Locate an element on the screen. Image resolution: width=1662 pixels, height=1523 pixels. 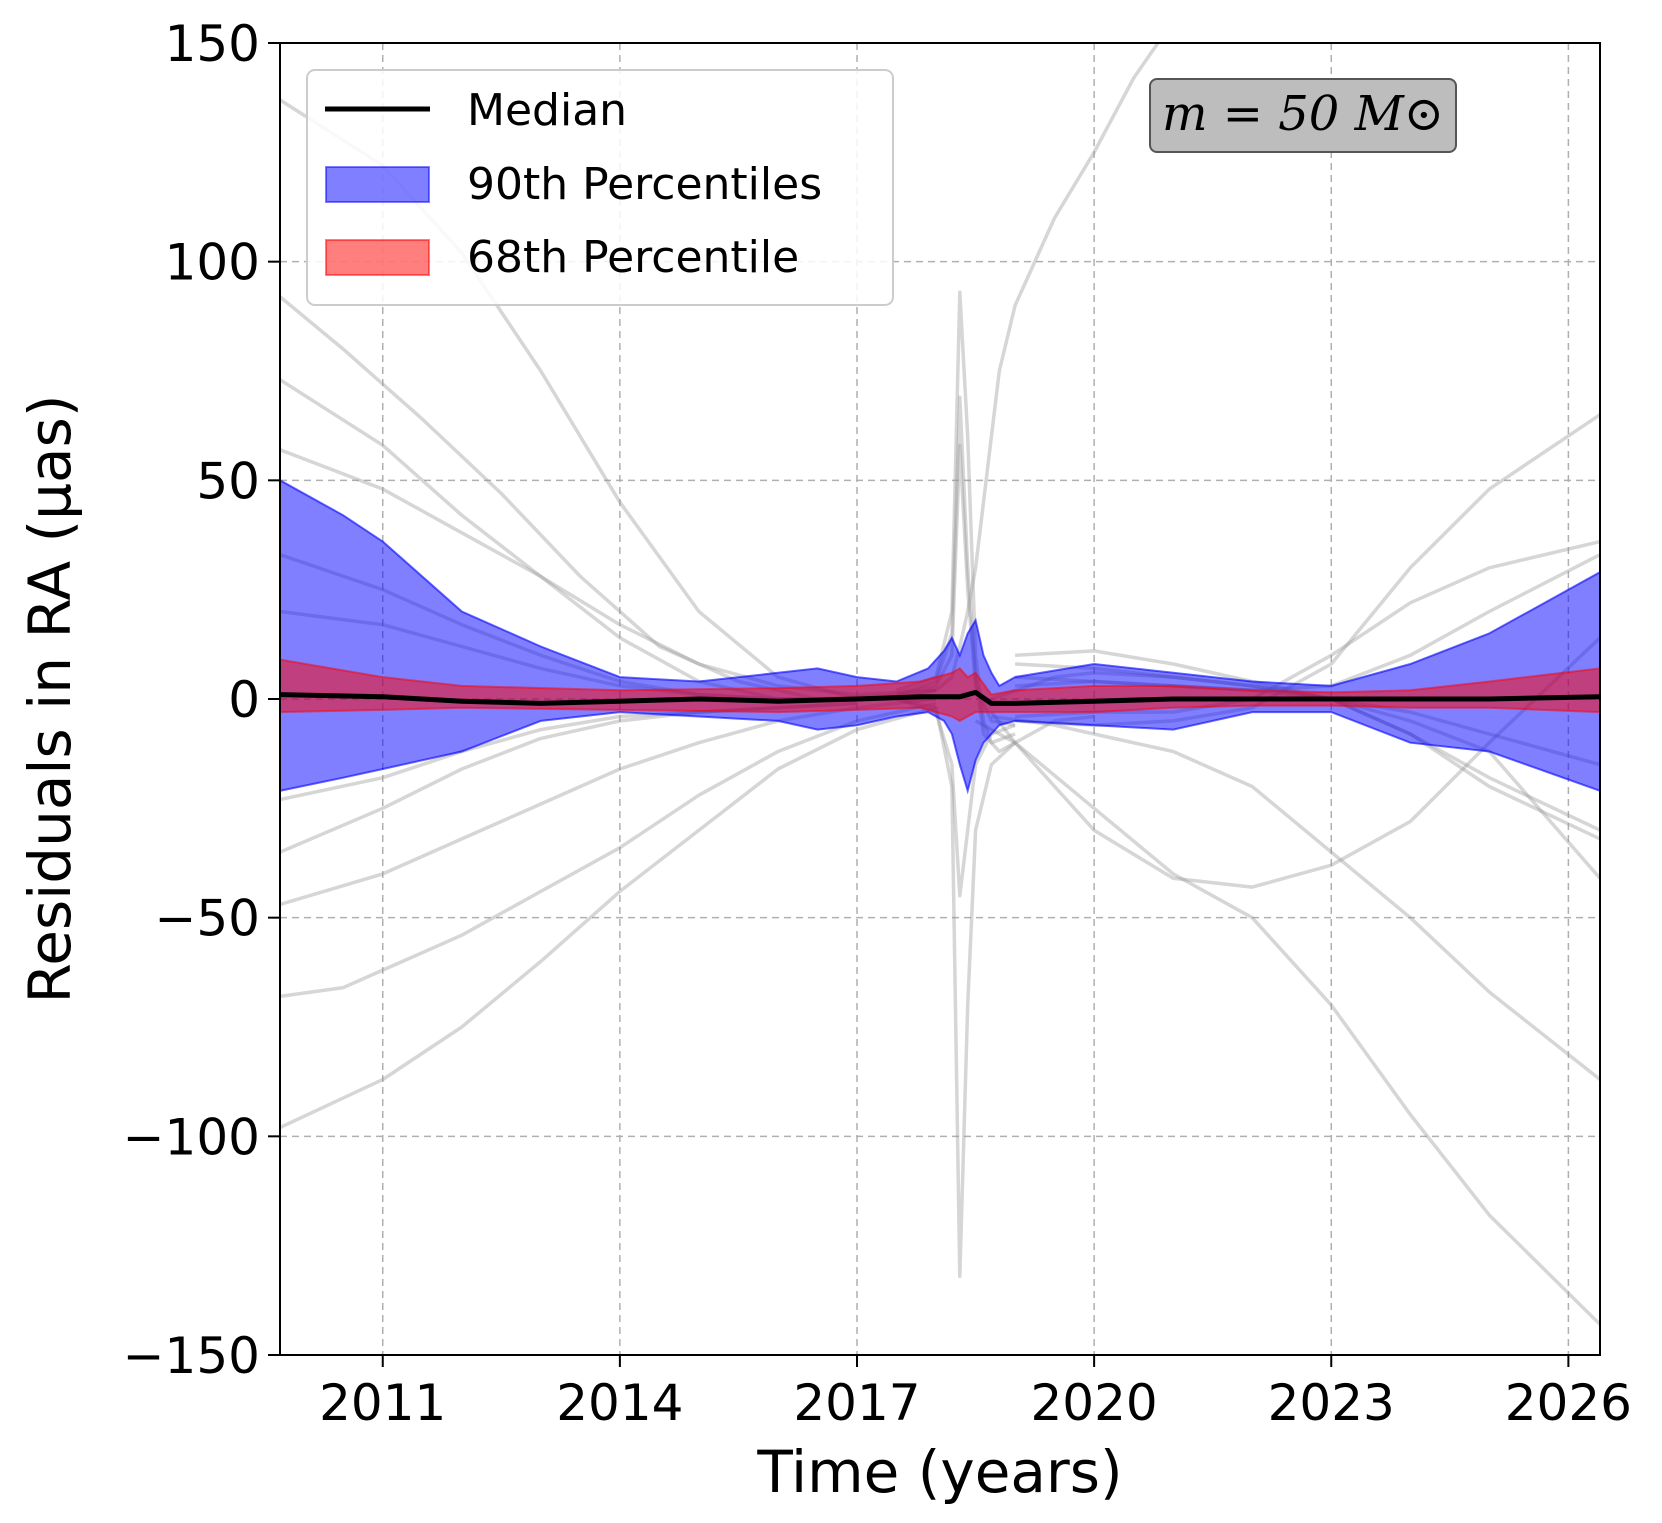
y-tick-label: −100 is located at coordinates (191, 1137).